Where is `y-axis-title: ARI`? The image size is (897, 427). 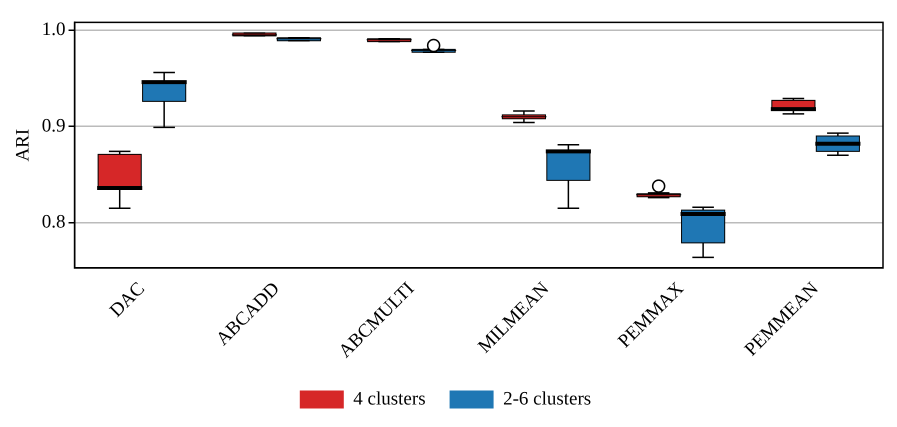 y-axis-title: ARI is located at coordinates (23, 145).